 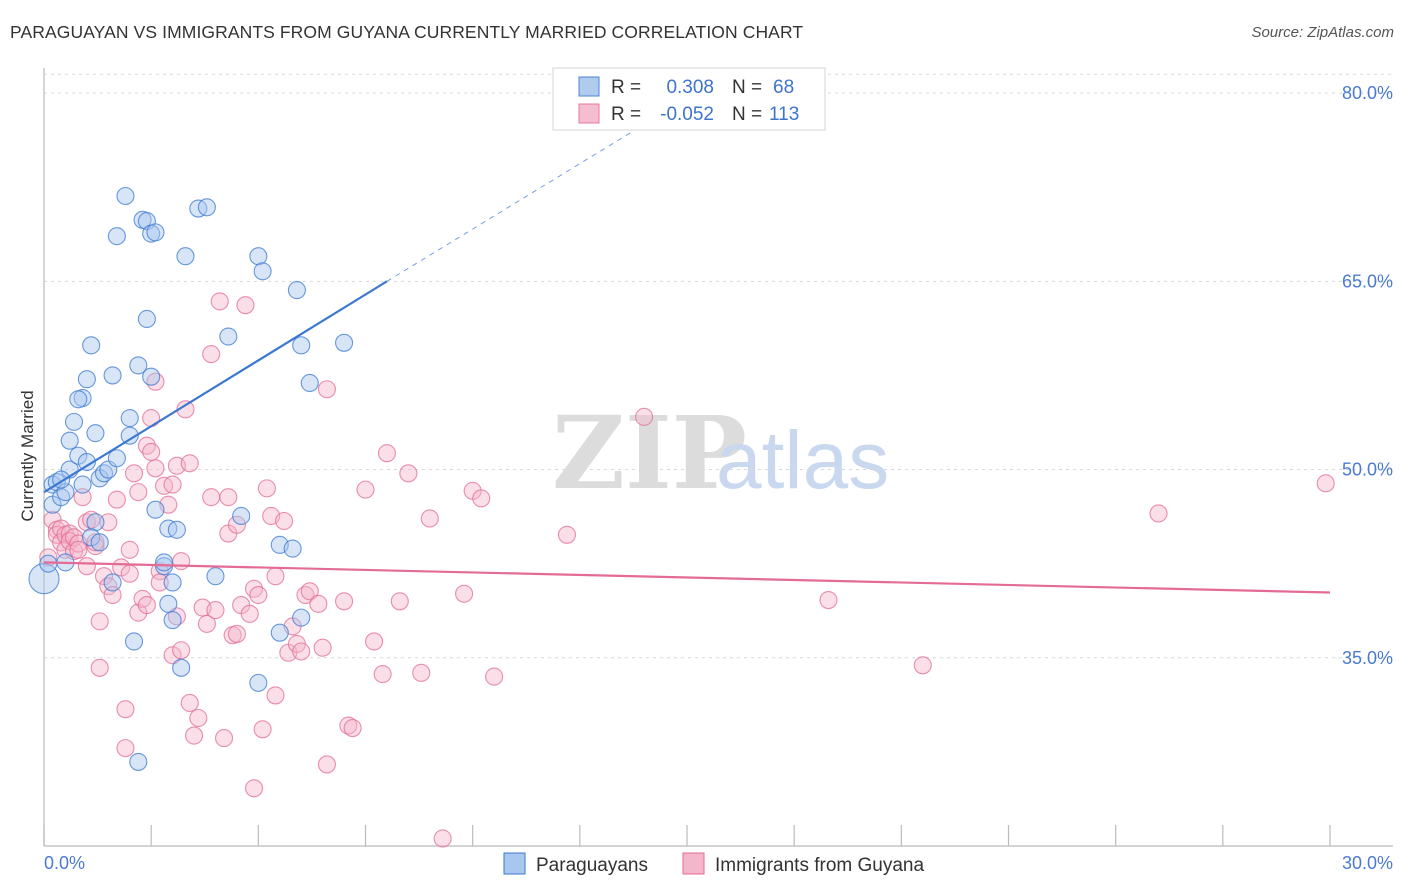 What do you see at coordinates (1367, 658) in the screenshot?
I see `y-tick-label: 35.0%` at bounding box center [1367, 658].